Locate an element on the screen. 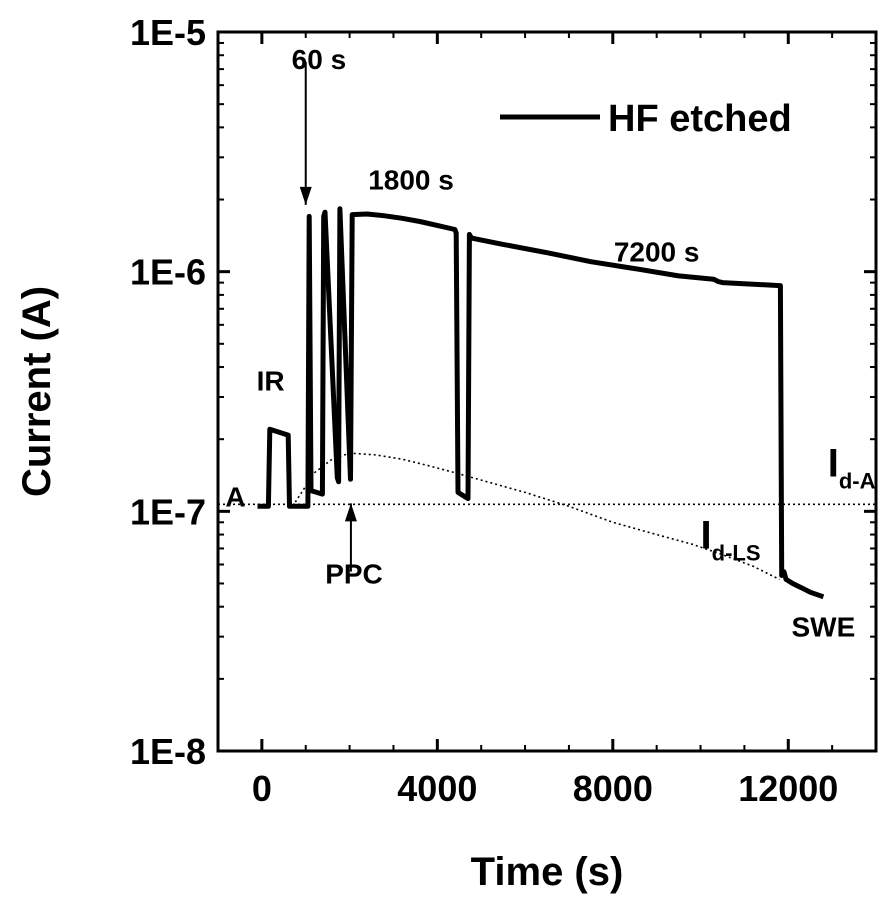 This screenshot has height=901, width=891. y-tick-label: 1E-5 is located at coordinates (168, 32).